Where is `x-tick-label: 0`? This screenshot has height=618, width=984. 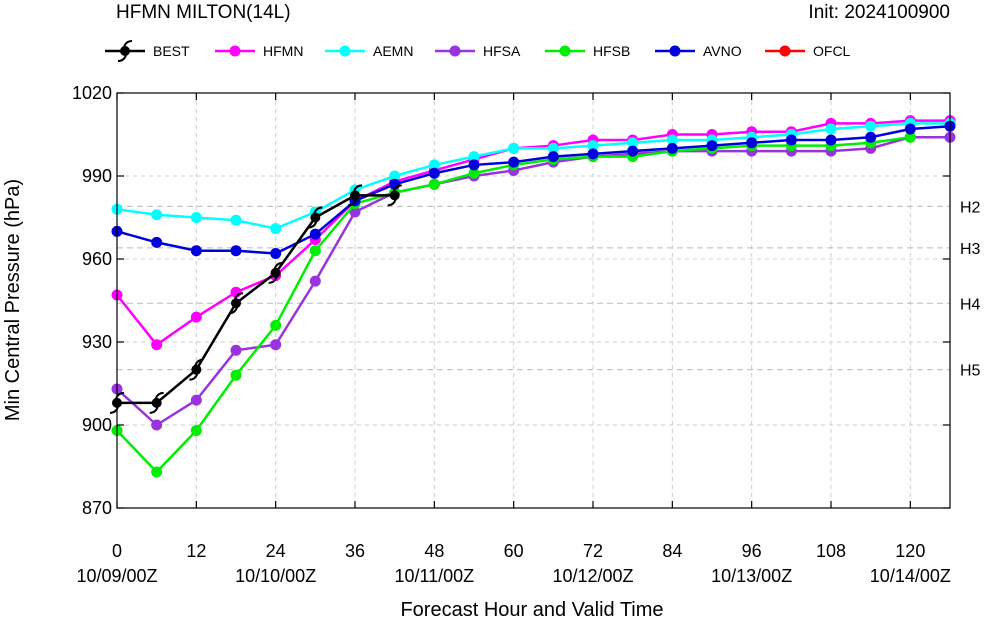
x-tick-label: 0 is located at coordinates (117, 551).